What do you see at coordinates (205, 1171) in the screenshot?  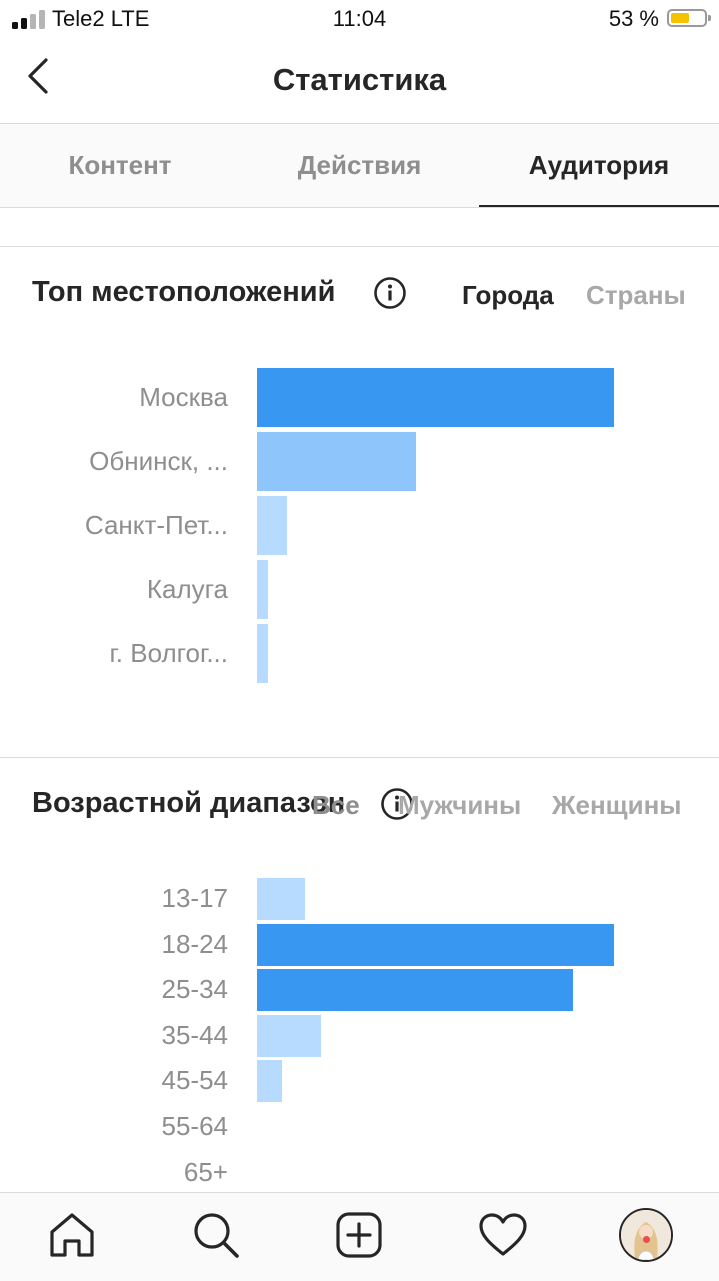 I see `age-bar-label: 65+` at bounding box center [205, 1171].